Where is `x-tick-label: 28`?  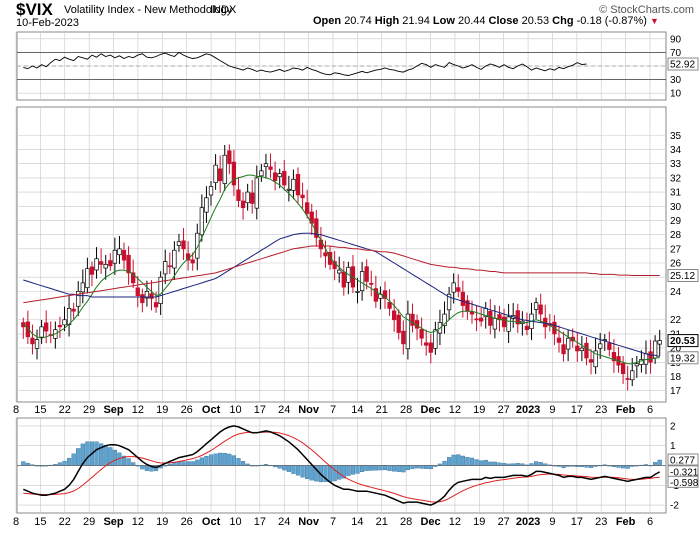
x-tick-label: 28 is located at coordinates (406, 410).